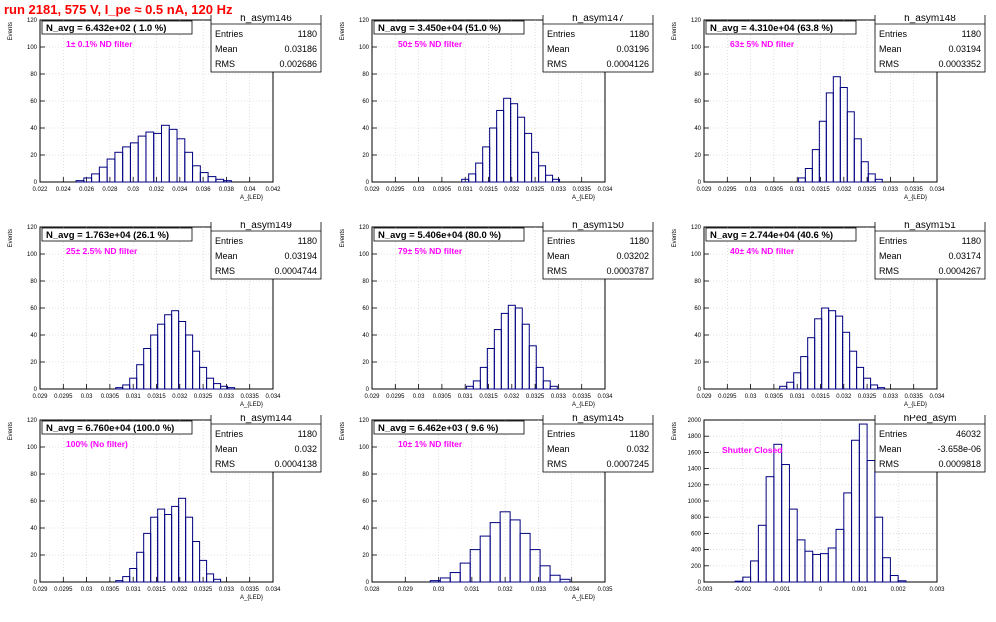 Image resolution: width=996 pixels, height=622 pixels. What do you see at coordinates (964, 49) in the screenshot?
I see `stats-value: 0.03194` at bounding box center [964, 49].